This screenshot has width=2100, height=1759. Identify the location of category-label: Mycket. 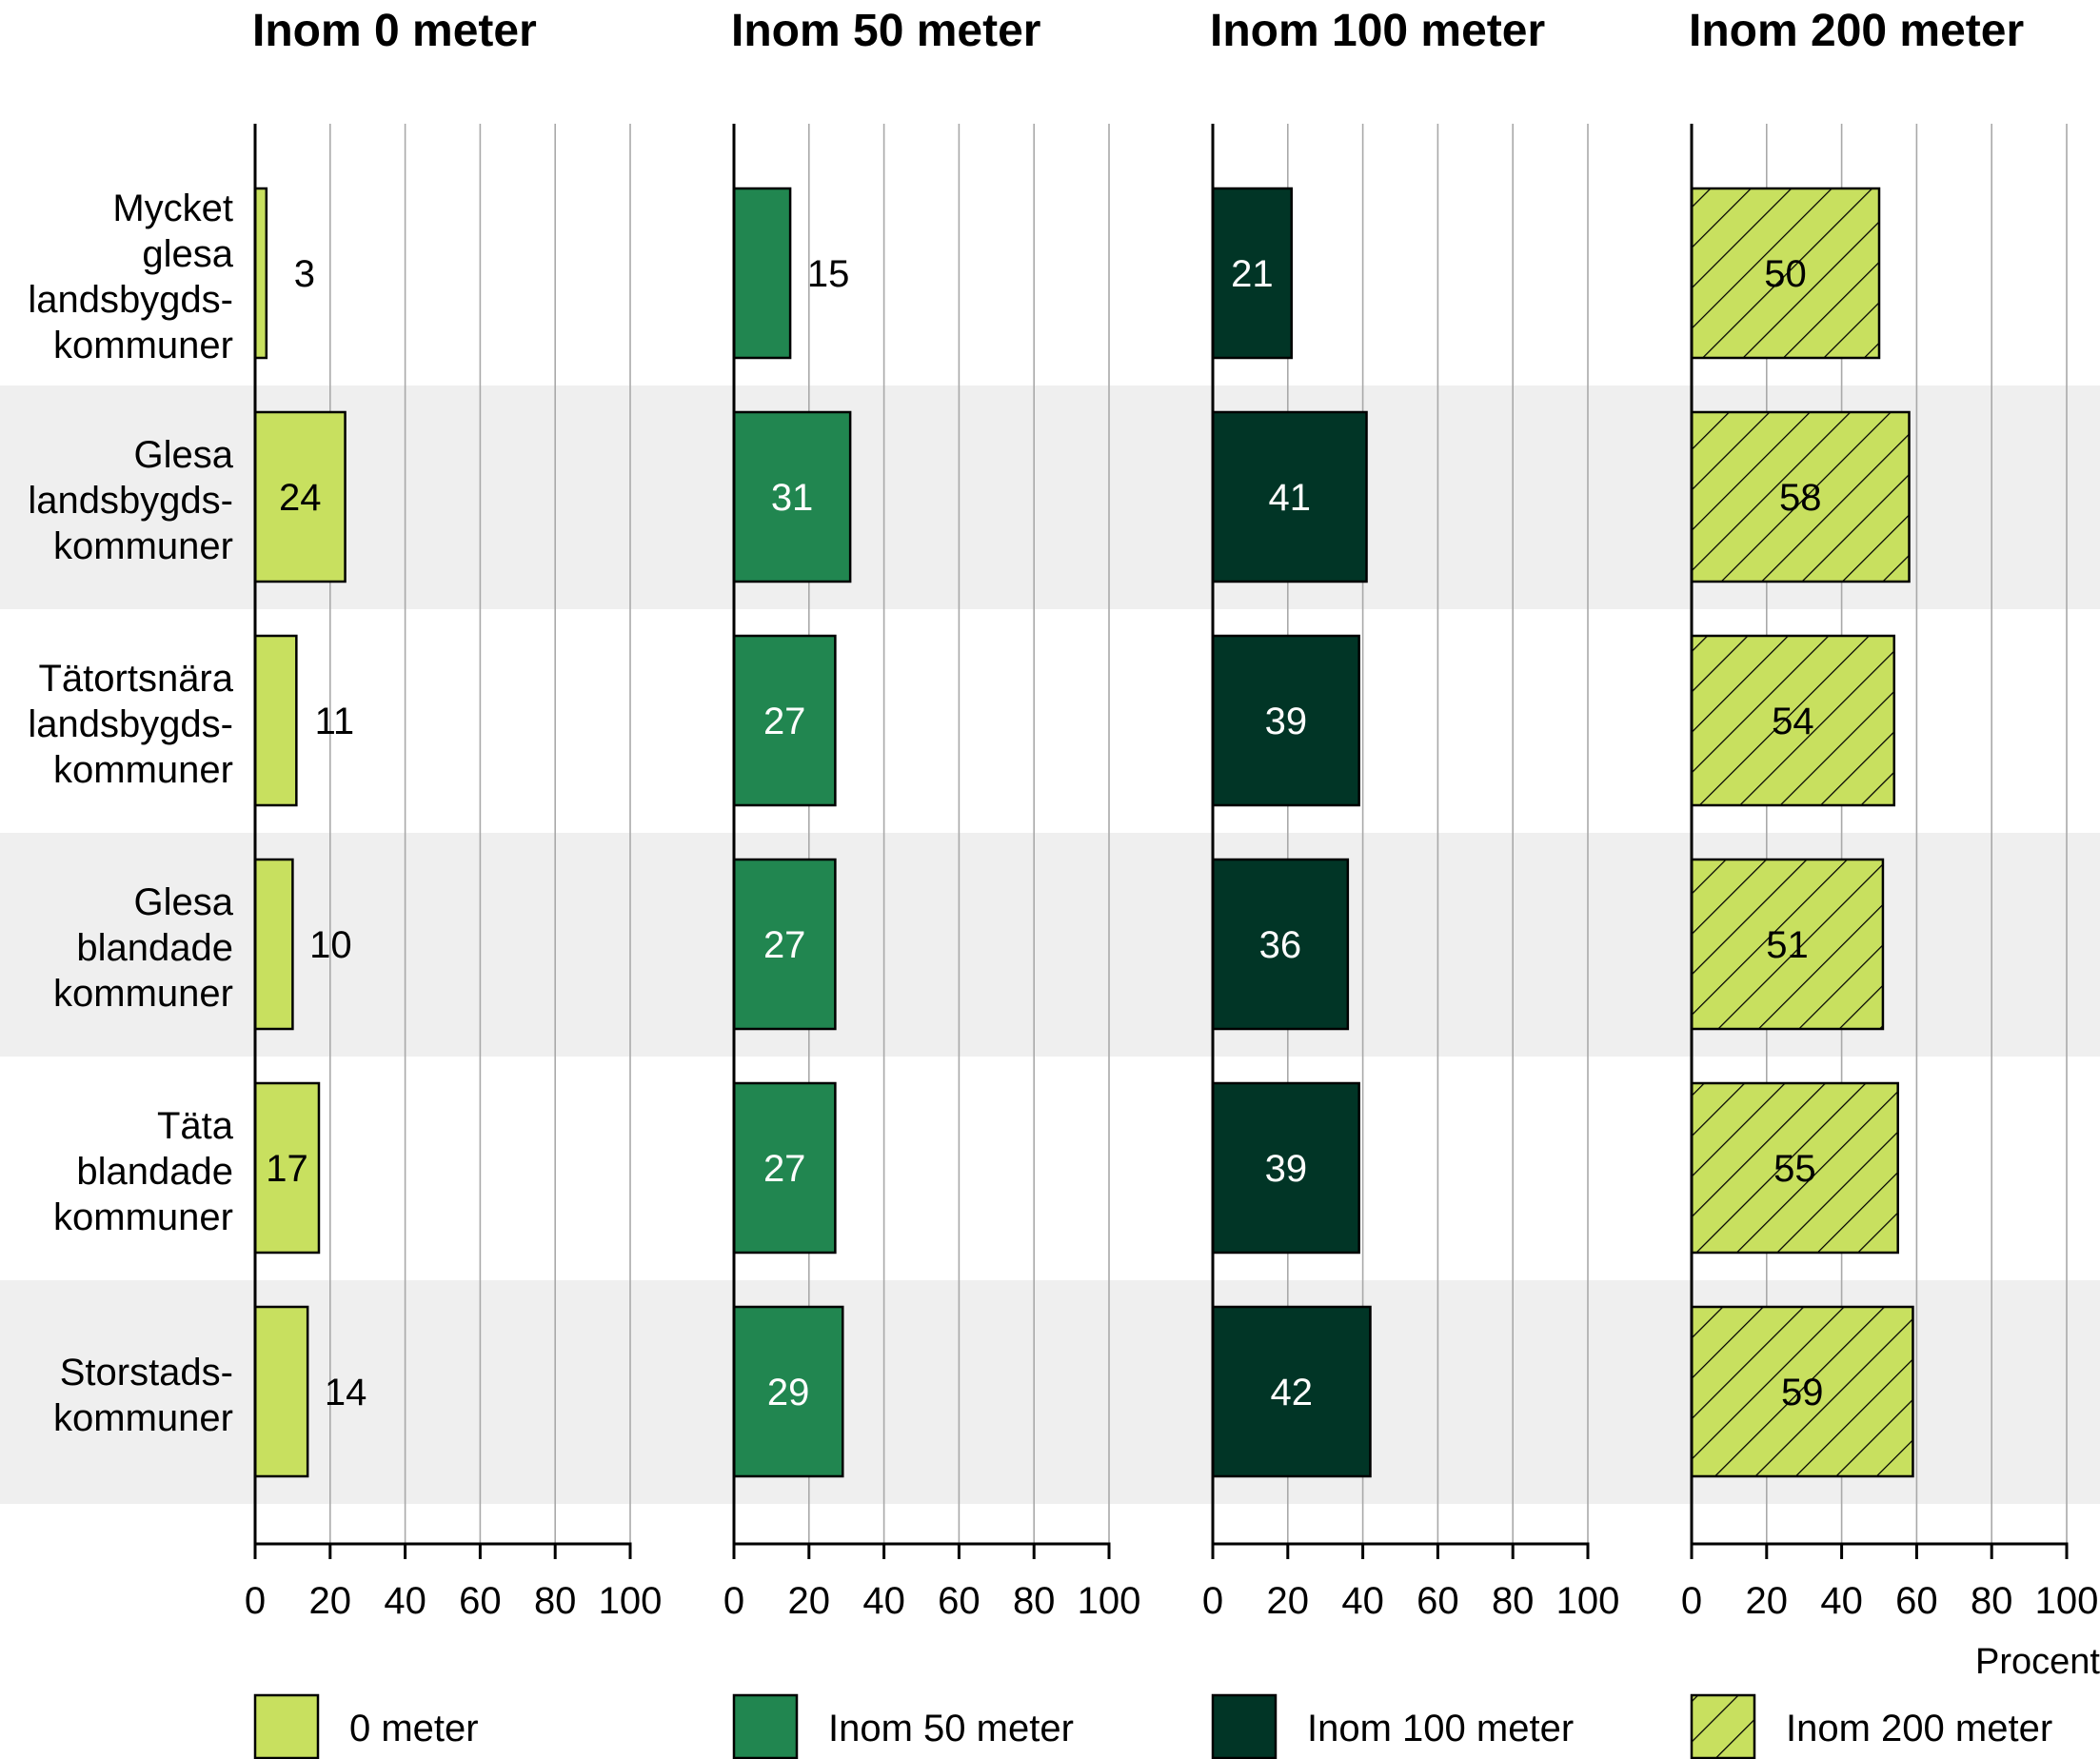
(173, 208).